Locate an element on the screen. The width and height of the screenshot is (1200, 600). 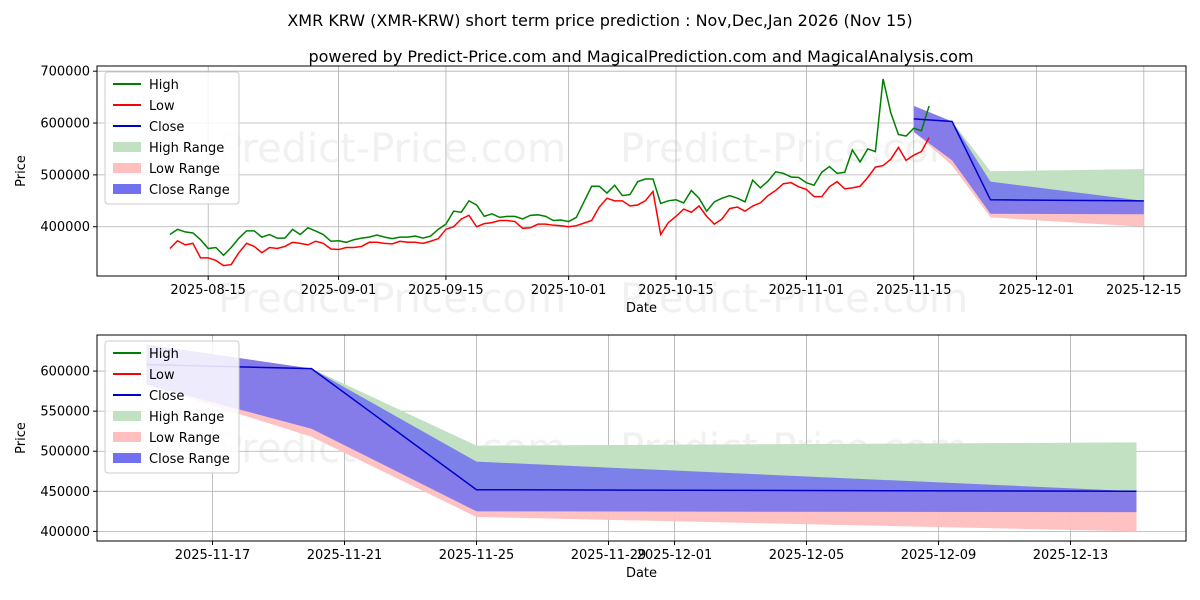
y-tick-label: 550000 is located at coordinates (65, 412).